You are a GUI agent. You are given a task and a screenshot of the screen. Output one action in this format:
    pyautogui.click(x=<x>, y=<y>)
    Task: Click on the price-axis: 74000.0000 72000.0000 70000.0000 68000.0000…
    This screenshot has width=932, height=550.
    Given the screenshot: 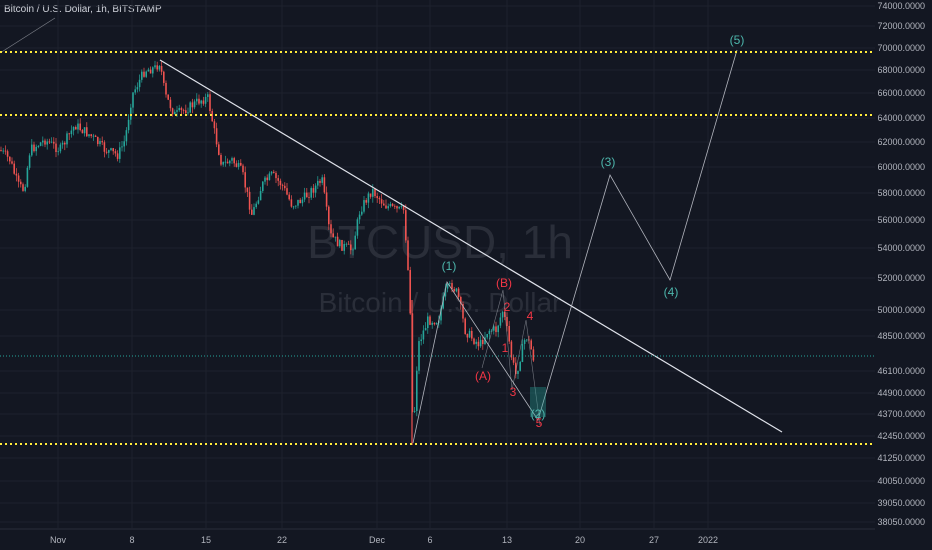 What is the action you would take?
    pyautogui.click(x=903, y=275)
    